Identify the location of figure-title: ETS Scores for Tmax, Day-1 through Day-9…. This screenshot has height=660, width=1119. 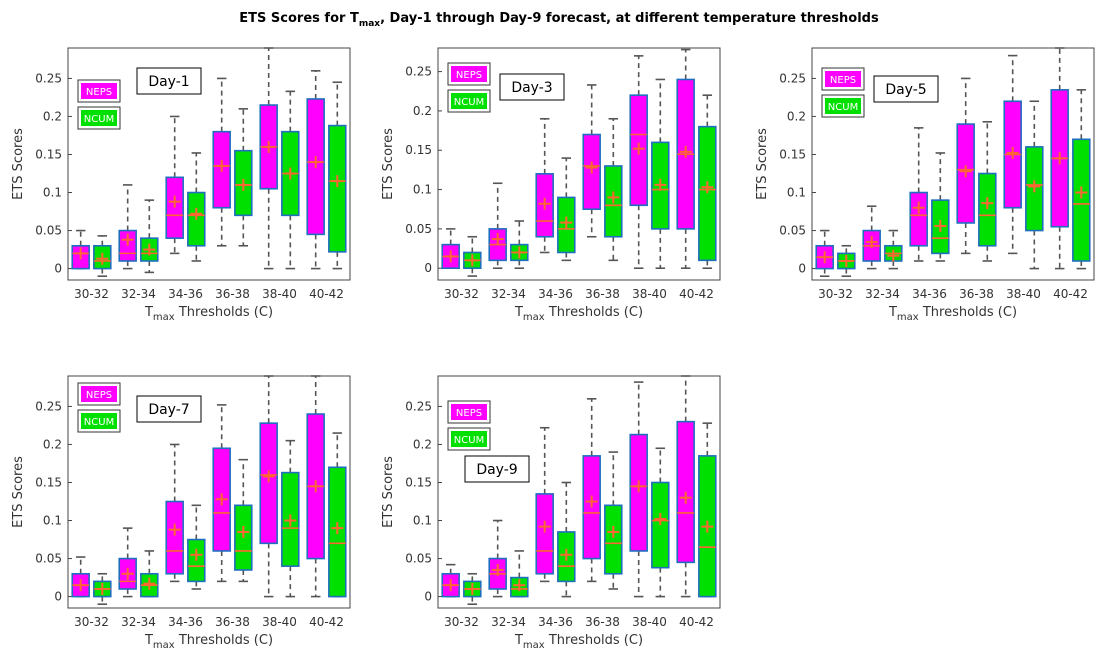
(559, 20).